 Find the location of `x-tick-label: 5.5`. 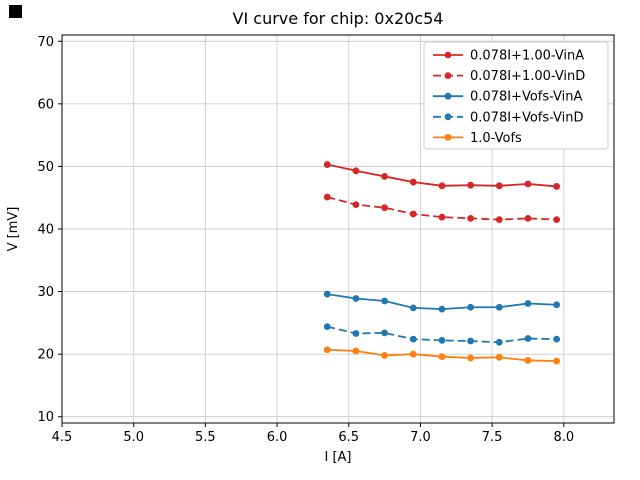

x-tick-label: 5.5 is located at coordinates (205, 437).